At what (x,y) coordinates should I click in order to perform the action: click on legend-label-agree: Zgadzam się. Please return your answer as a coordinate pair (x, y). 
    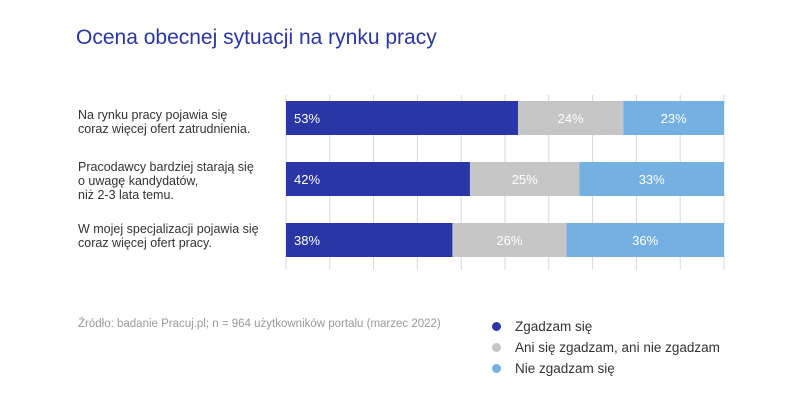
    Looking at the image, I should click on (554, 326).